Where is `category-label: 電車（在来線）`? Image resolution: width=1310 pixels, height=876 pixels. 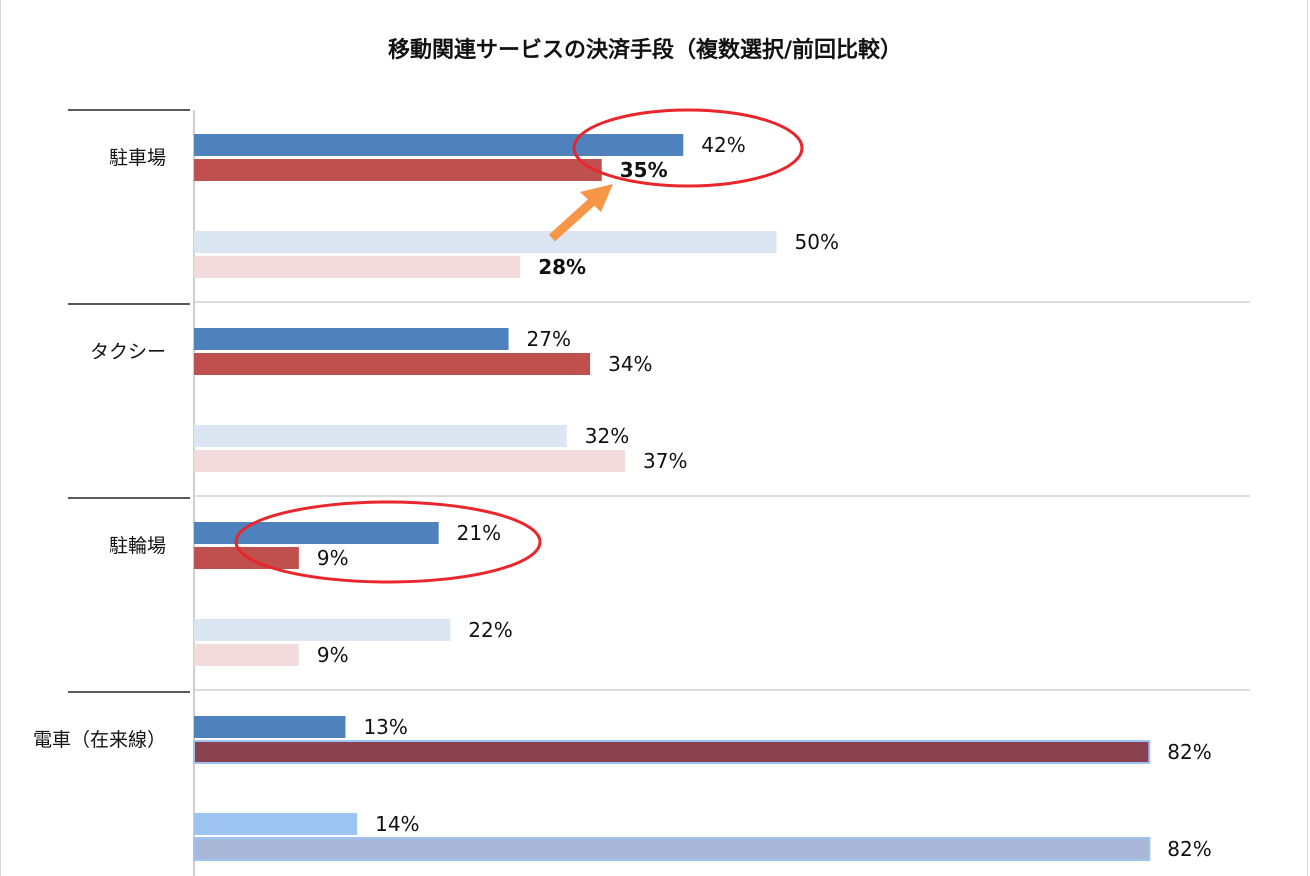
category-label: 電車（在来線） is located at coordinates (99, 740).